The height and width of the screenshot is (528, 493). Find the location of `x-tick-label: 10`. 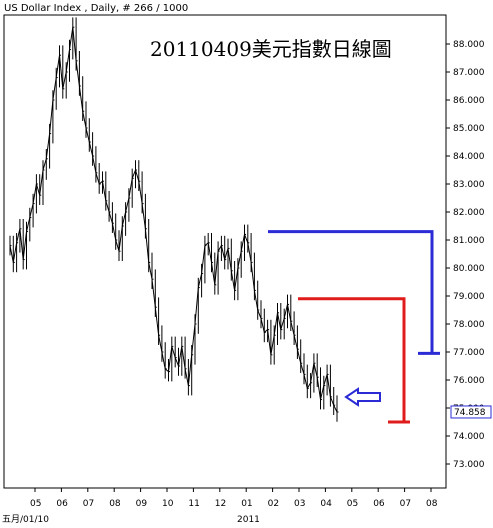

x-tick-label: 10 is located at coordinates (168, 504).